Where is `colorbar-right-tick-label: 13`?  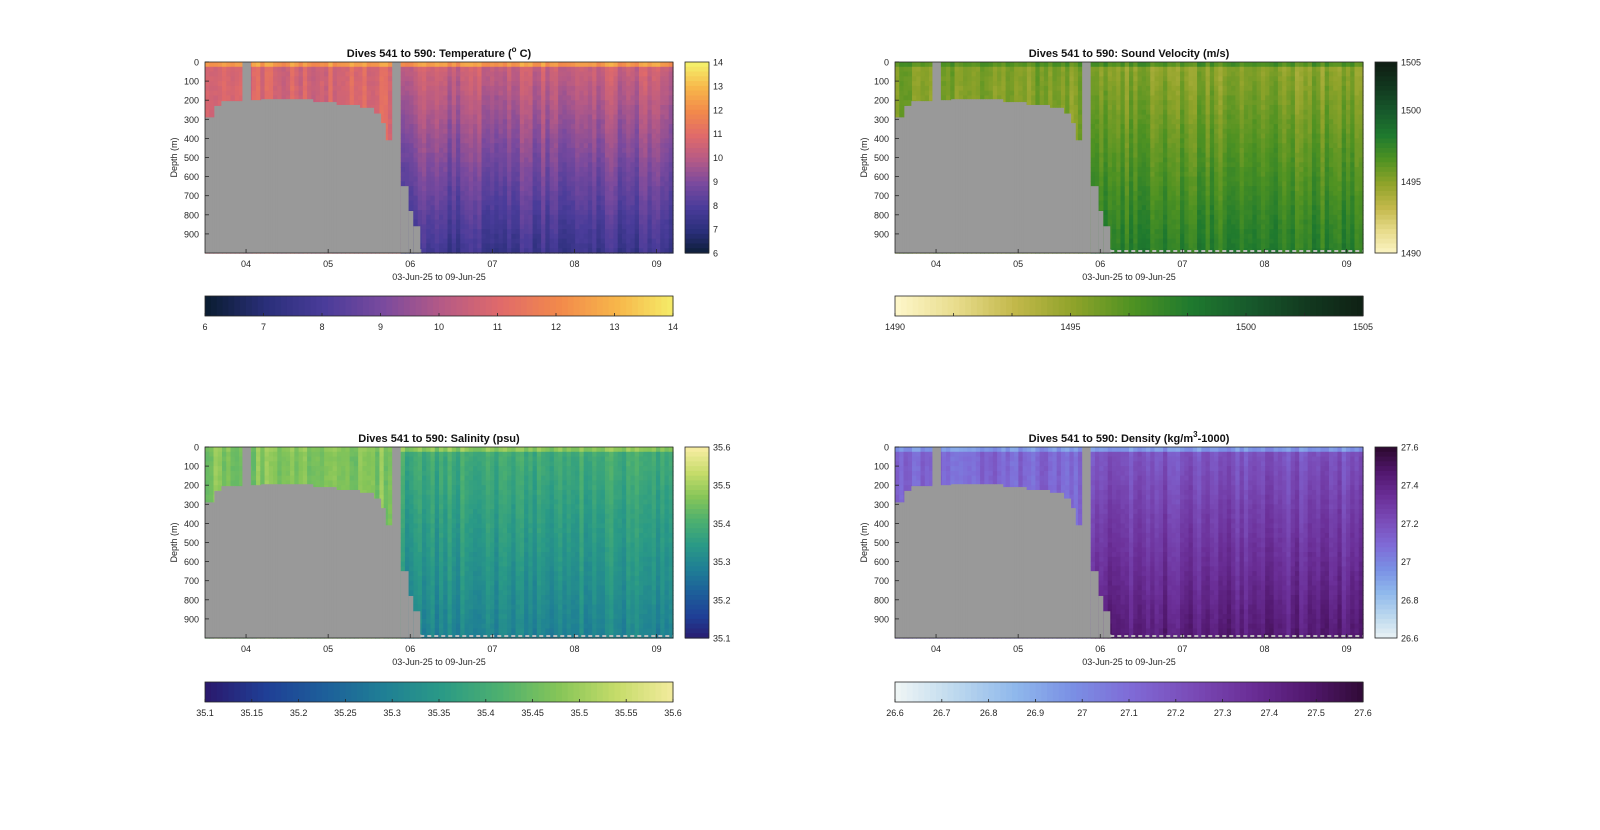
colorbar-right-tick-label: 13 is located at coordinates (718, 86).